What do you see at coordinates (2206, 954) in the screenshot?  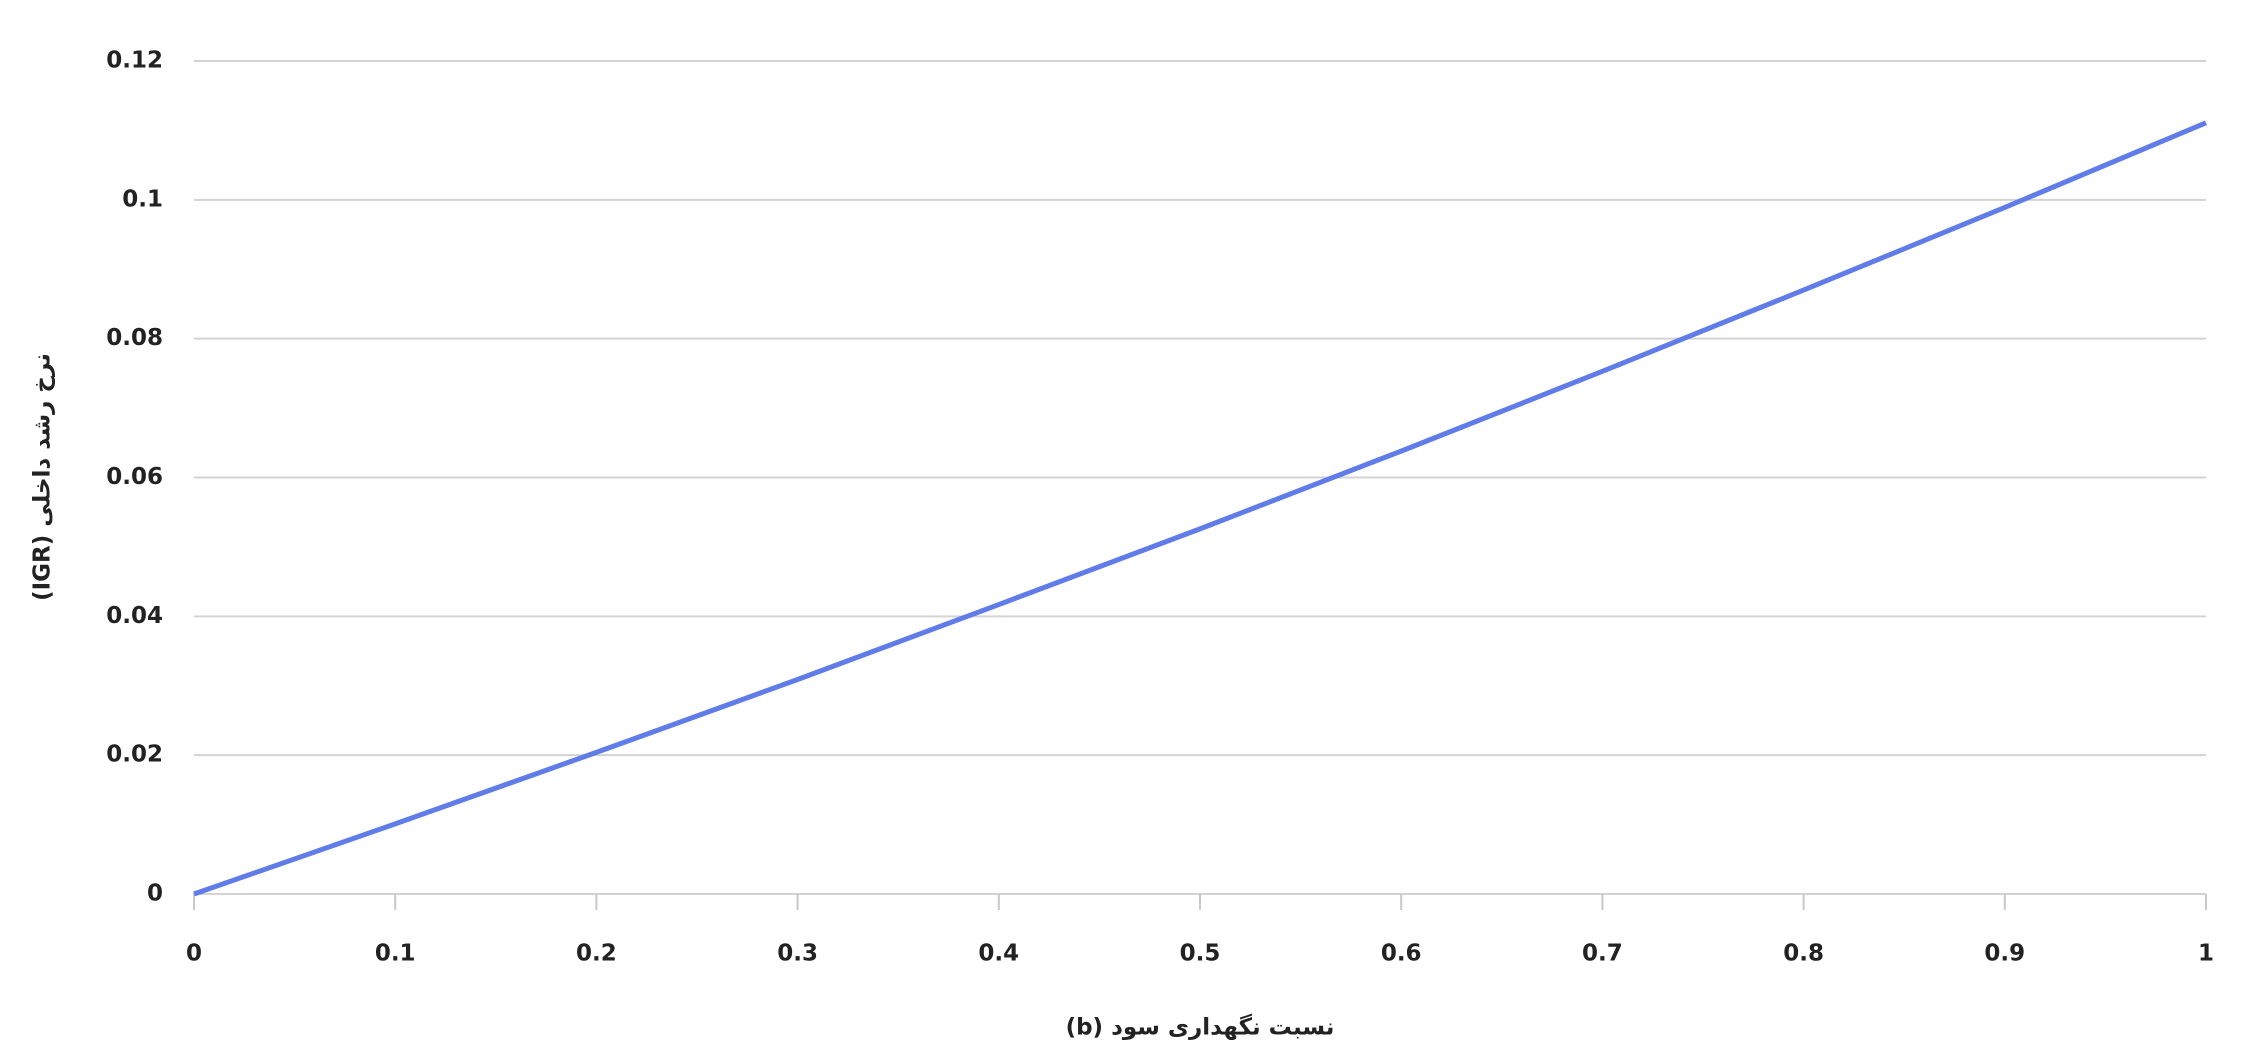 I see `x-tick-label: 1` at bounding box center [2206, 954].